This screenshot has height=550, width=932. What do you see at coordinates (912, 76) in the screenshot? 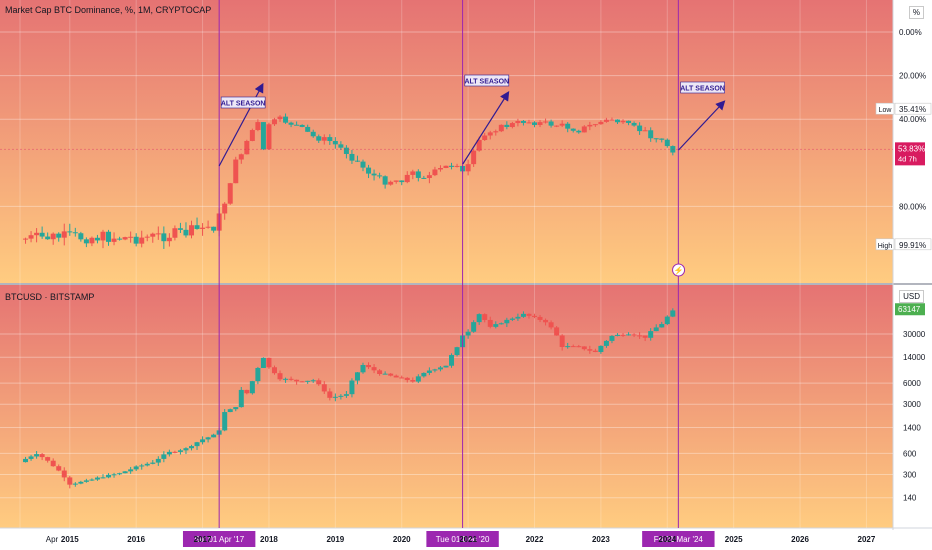
I see `top-axis-tick: 20.00%` at bounding box center [912, 76].